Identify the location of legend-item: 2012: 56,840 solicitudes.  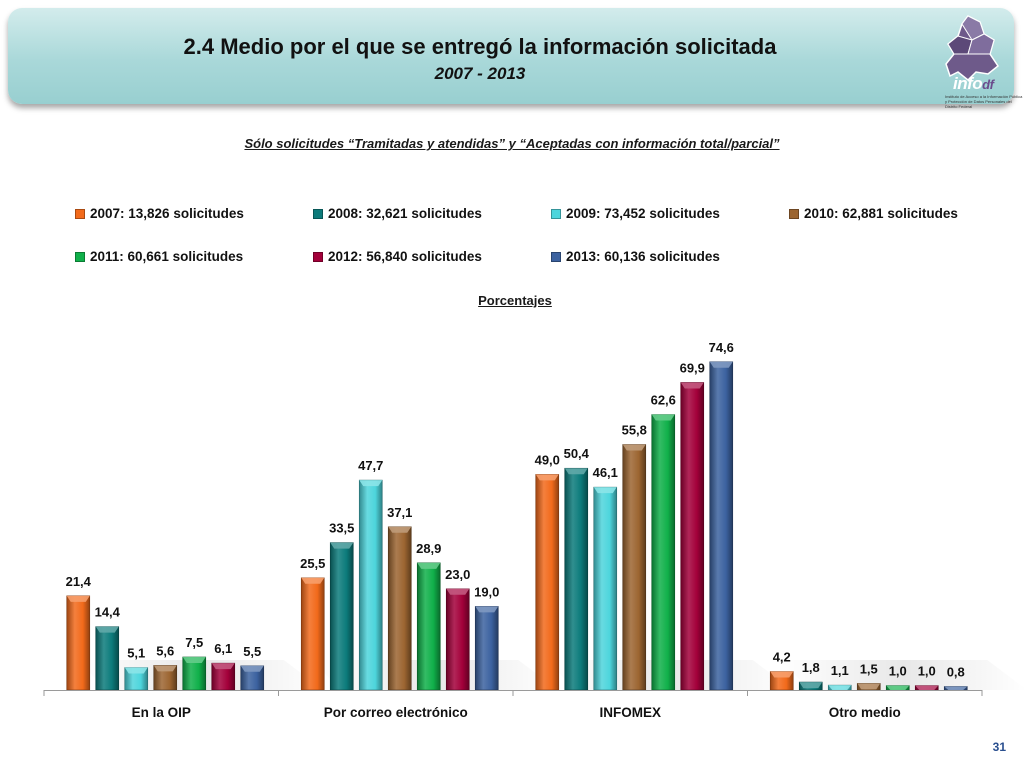
(397, 256).